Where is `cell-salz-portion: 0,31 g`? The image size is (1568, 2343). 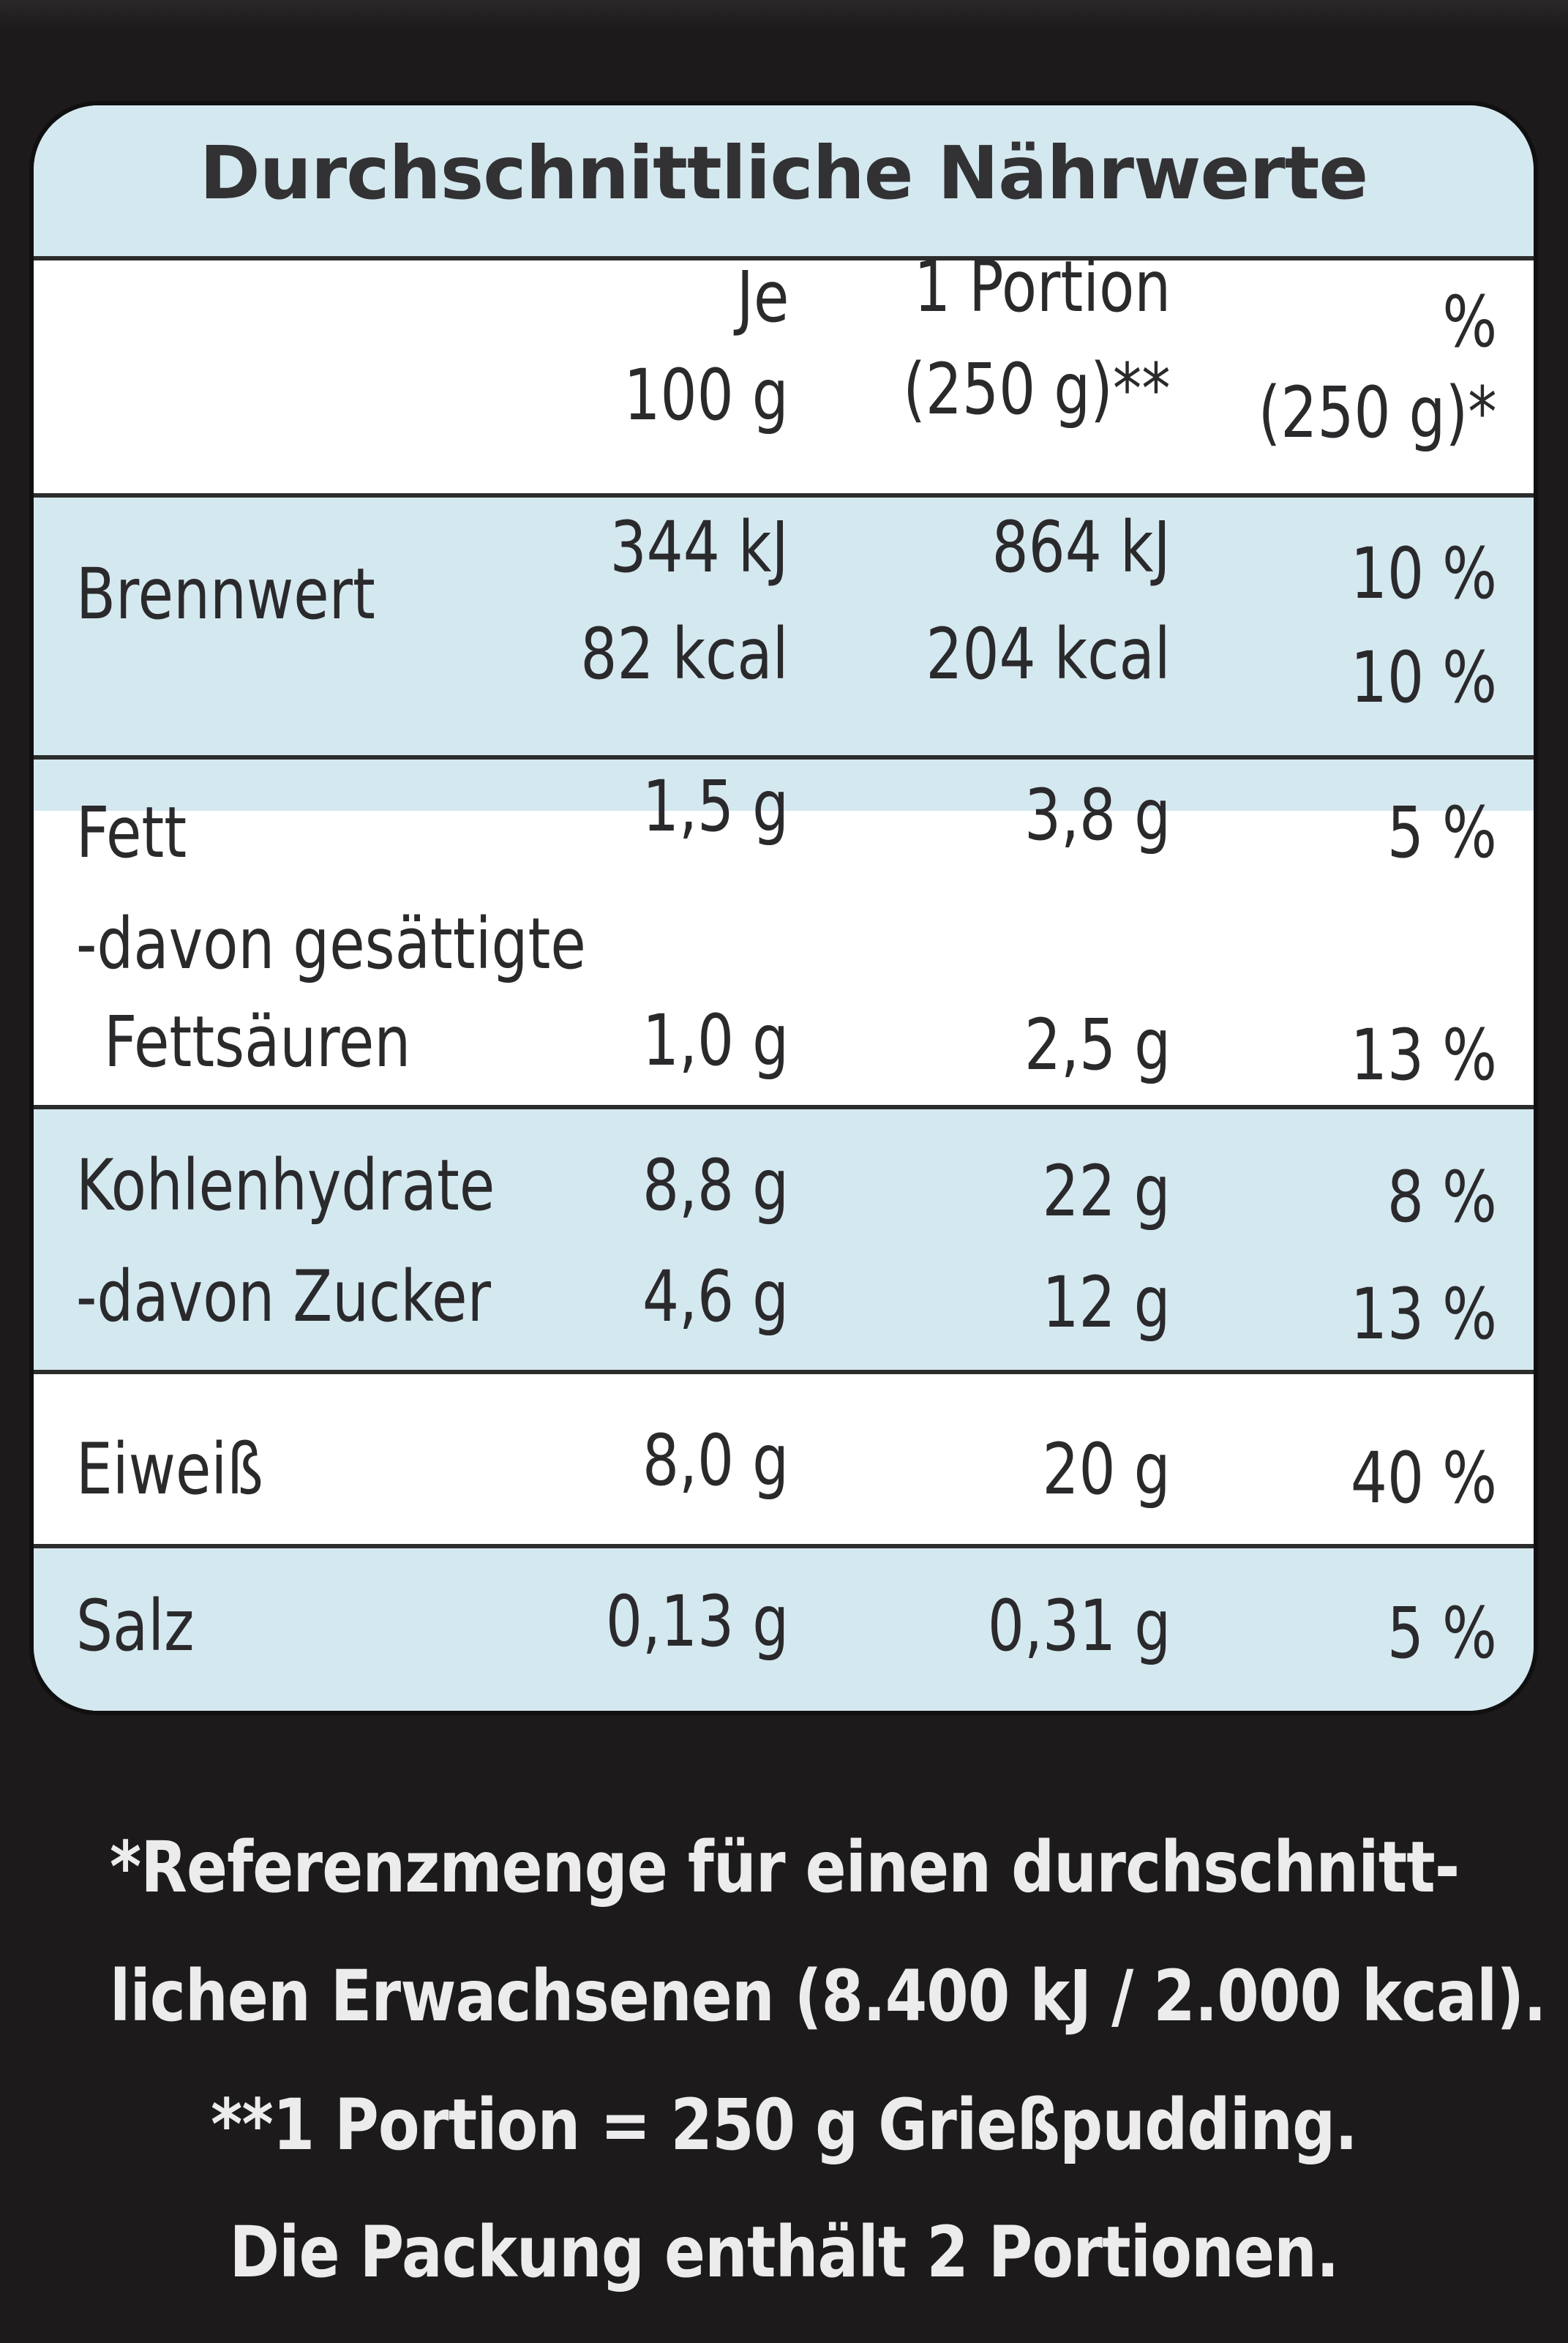 cell-salz-portion: 0,31 g is located at coordinates (1079, 1626).